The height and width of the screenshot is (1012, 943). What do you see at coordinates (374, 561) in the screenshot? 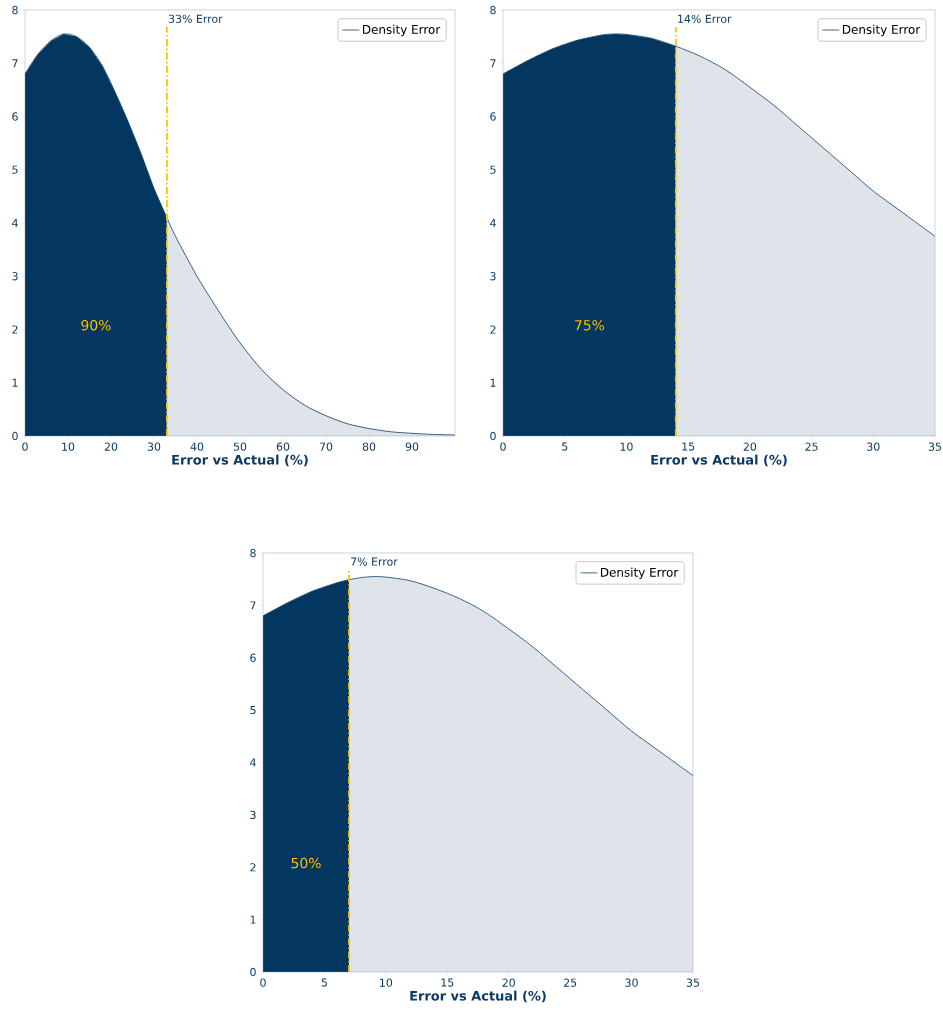
I see `ref-line-label: 7% Error` at bounding box center [374, 561].